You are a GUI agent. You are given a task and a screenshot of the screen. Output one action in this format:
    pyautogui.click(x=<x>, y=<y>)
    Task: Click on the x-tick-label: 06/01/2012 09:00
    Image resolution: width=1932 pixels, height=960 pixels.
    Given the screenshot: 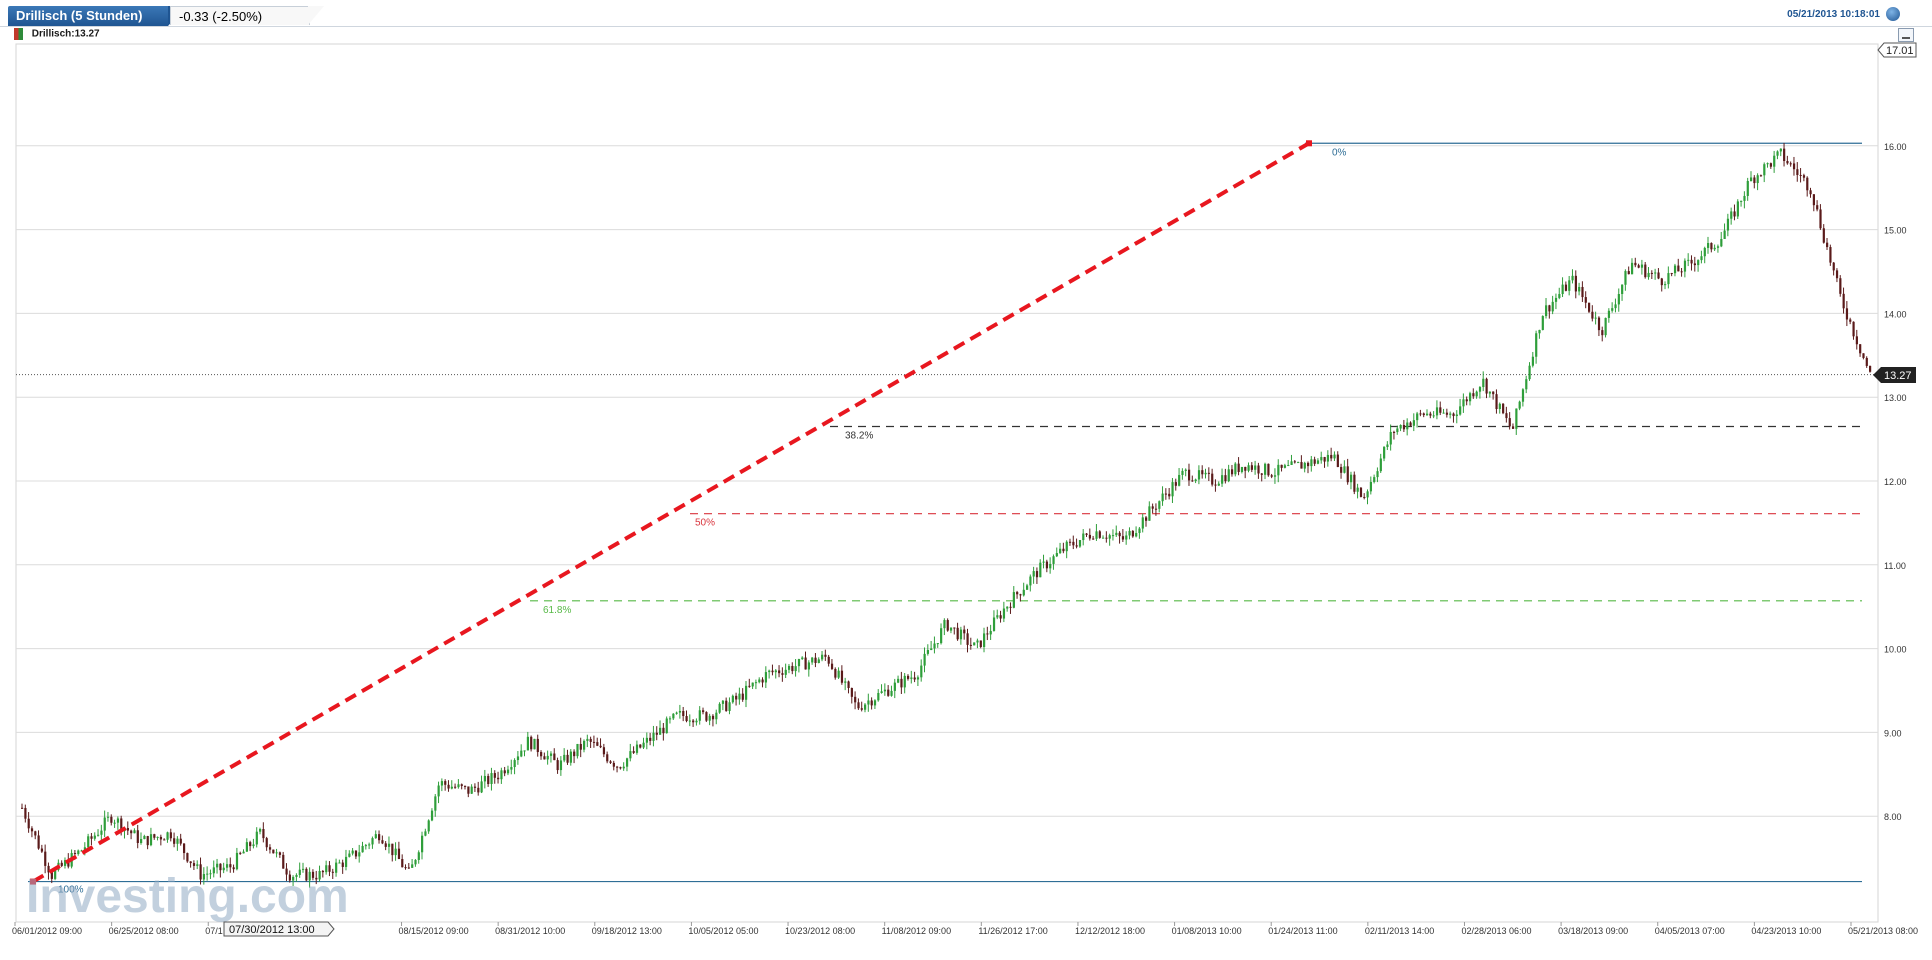 What is the action you would take?
    pyautogui.click(x=47, y=931)
    